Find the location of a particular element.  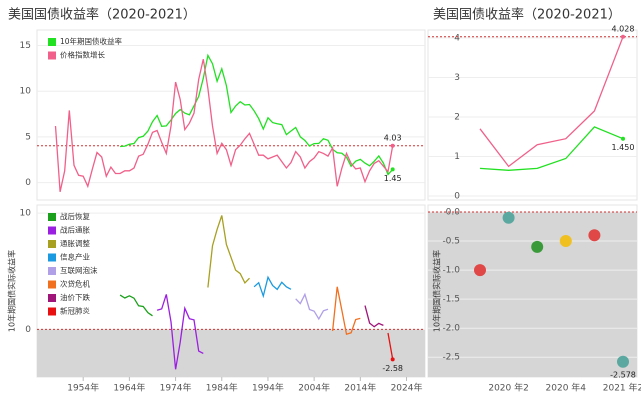

y-tick-label: 1 is located at coordinates (457, 157).